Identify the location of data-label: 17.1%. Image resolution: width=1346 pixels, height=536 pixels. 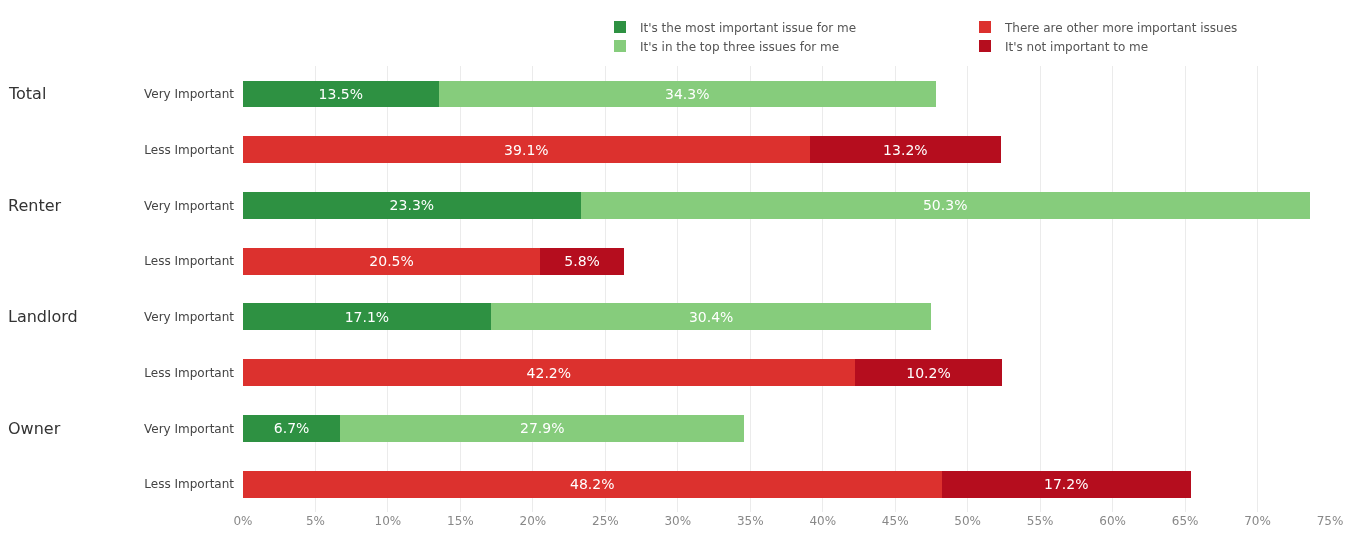
(367, 316).